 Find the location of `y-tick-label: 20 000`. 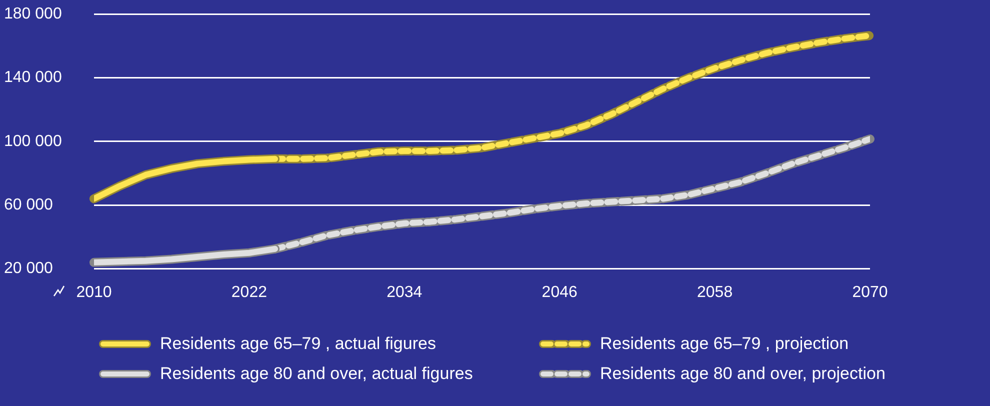

y-tick-label: 20 000 is located at coordinates (29, 269).